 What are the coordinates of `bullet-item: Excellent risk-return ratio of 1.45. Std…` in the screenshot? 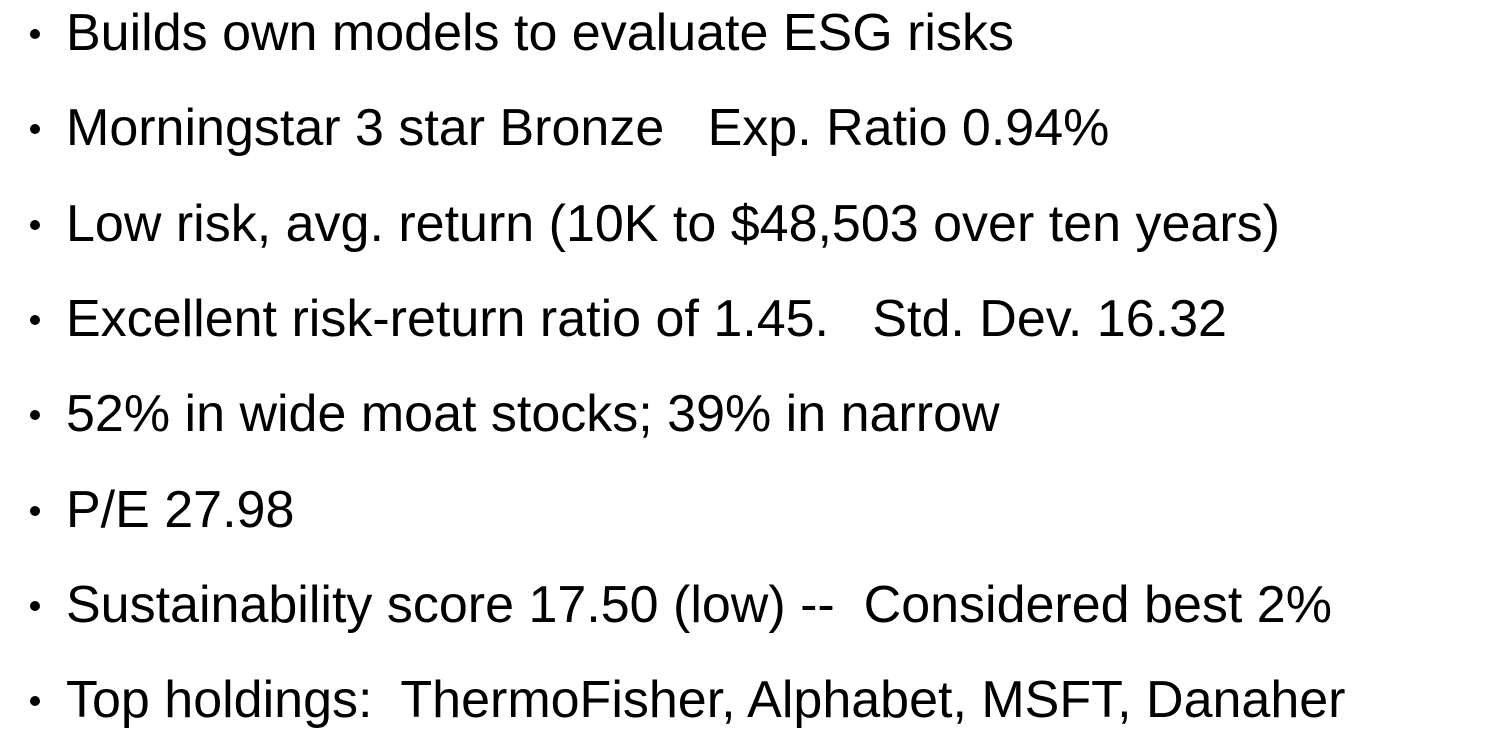 It's located at (628, 319).